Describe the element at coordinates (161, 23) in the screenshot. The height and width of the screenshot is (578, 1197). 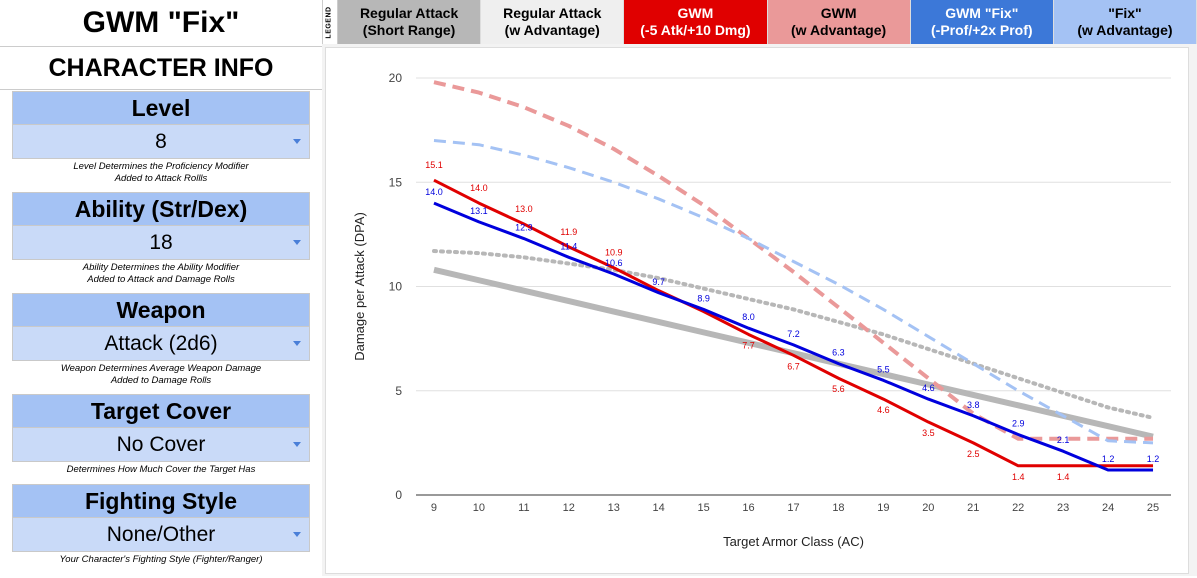
I see `sheet-title: GWM "Fix"` at that location.